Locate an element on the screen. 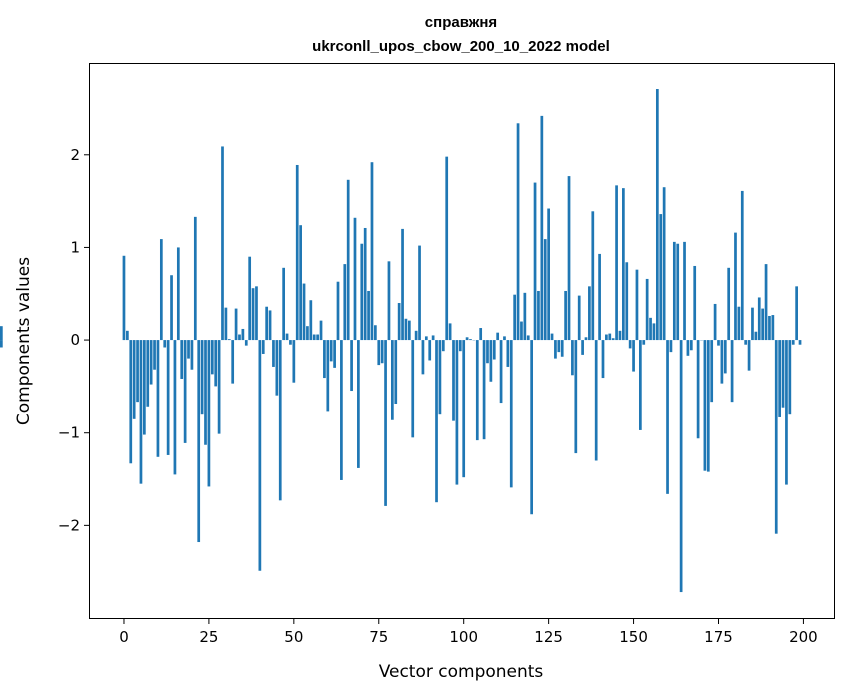  x-tick-label: 50 is located at coordinates (293, 637).